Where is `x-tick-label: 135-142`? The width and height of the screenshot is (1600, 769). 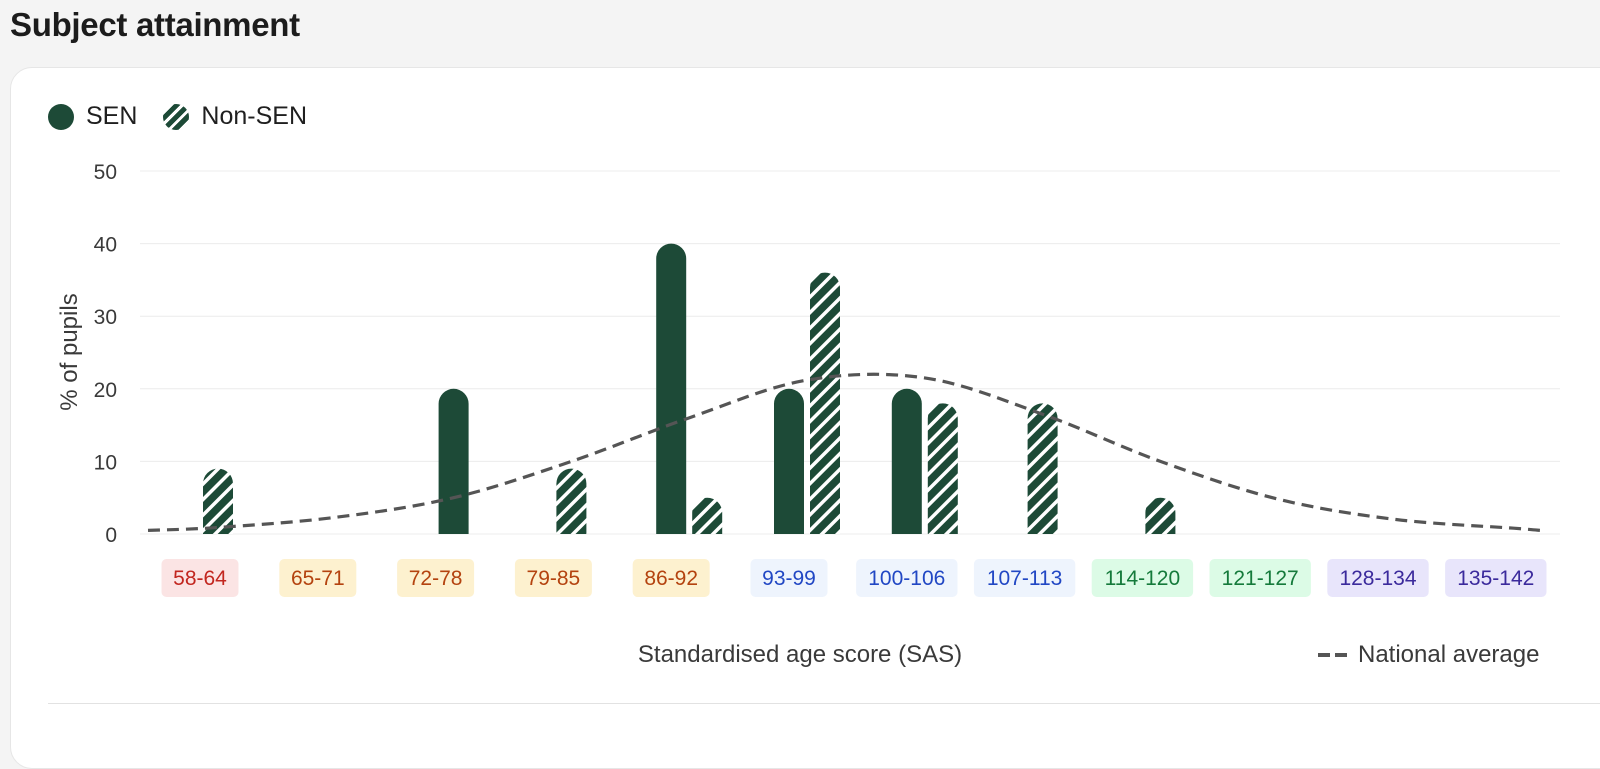
x-tick-label: 135-142 is located at coordinates (1495, 578).